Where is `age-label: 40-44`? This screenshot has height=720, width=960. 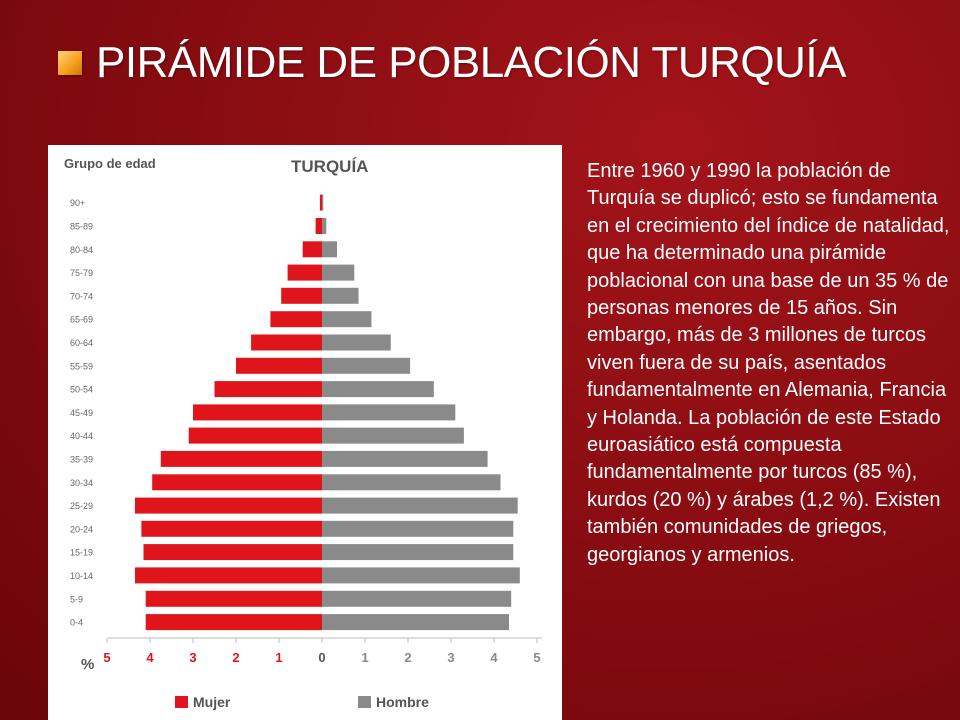
age-label: 40-44 is located at coordinates (81, 436).